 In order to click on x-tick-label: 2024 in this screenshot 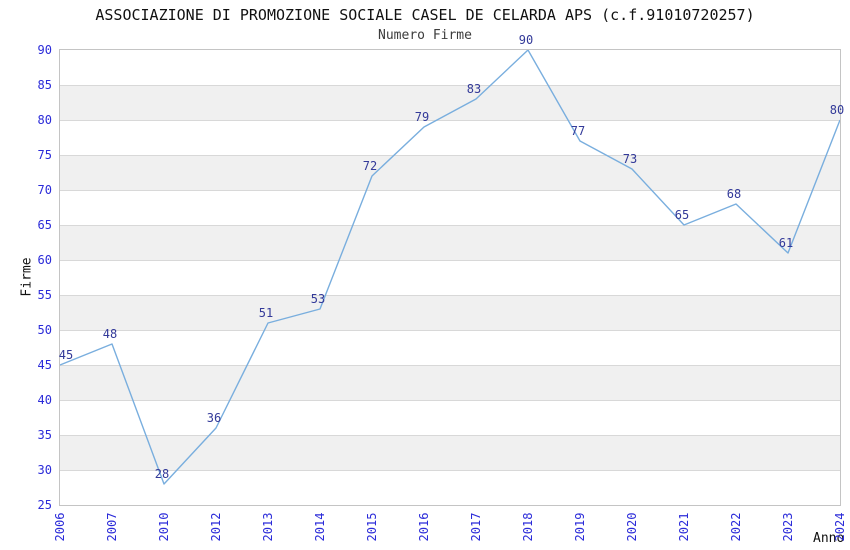, I will do `click(840, 527)`.